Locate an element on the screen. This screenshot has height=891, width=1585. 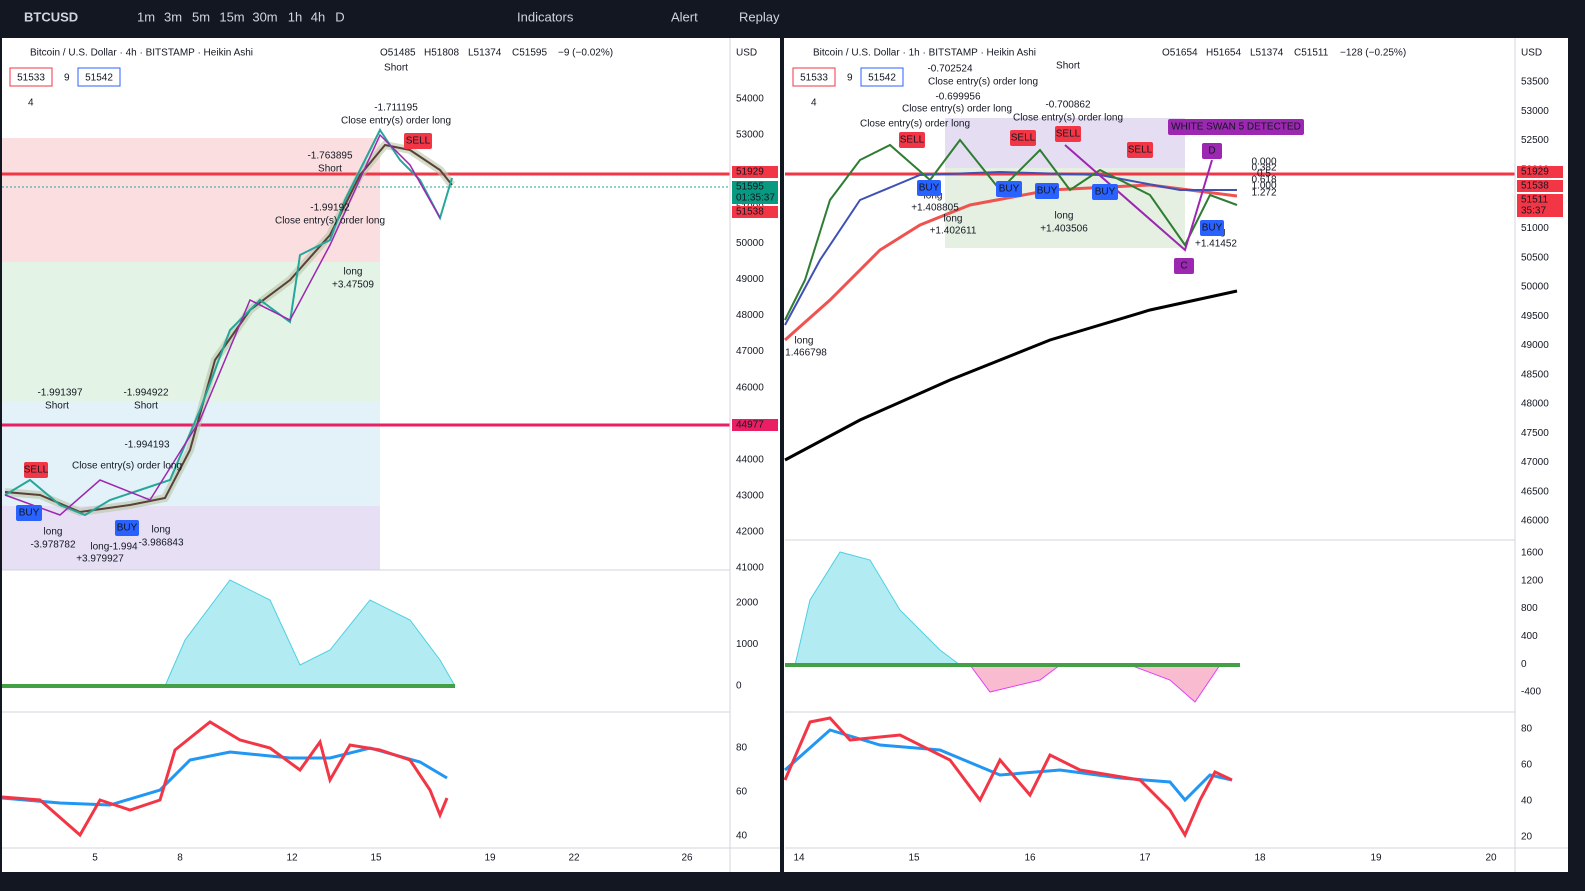
price-axis-label: 48500 is located at coordinates (1535, 374).